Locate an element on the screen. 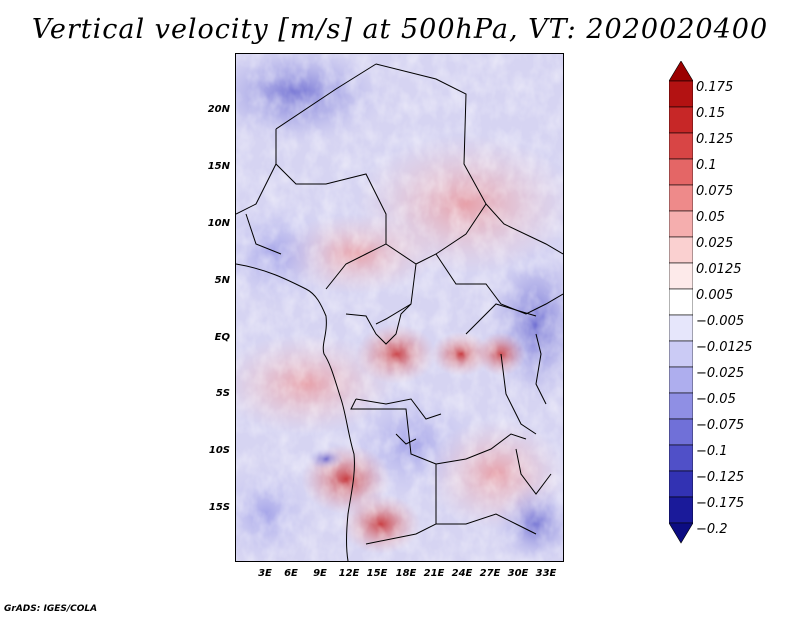 This screenshot has width=800, height=618. colorbar-label: 0.1 is located at coordinates (706, 165).